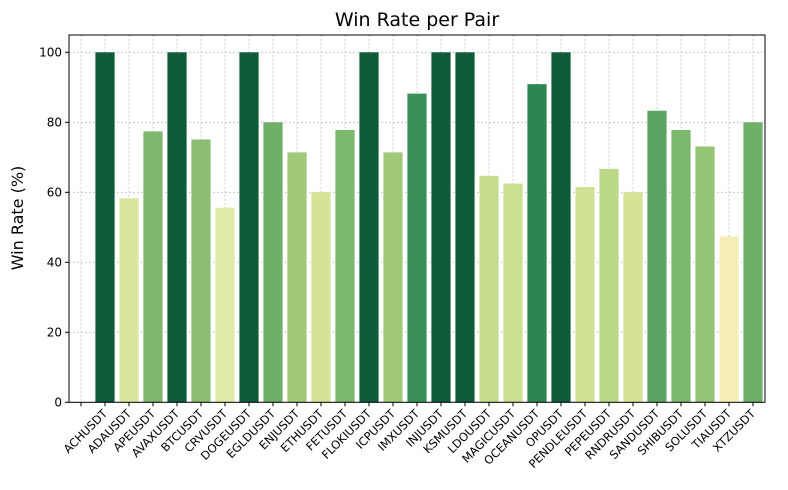 The height and width of the screenshot is (490, 788). Describe the element at coordinates (513, 293) in the screenshot. I see `bar-magicusdt` at that location.